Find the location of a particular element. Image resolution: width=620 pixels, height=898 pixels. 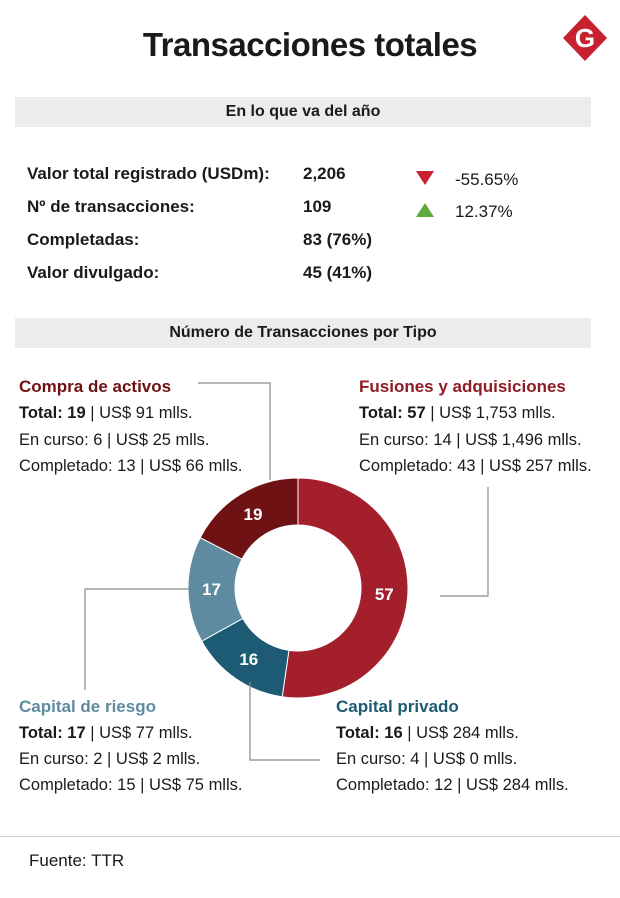

category-completado-fusiones: Completado: 43 | US$ 257 mlls. is located at coordinates (475, 466).